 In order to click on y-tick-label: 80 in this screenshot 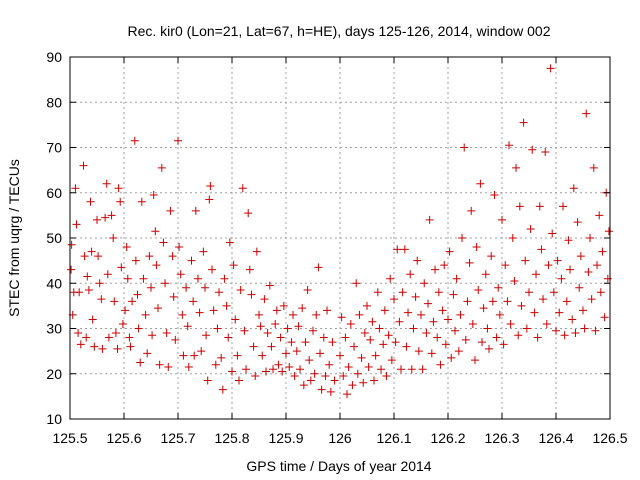, I will do `click(54, 102)`.